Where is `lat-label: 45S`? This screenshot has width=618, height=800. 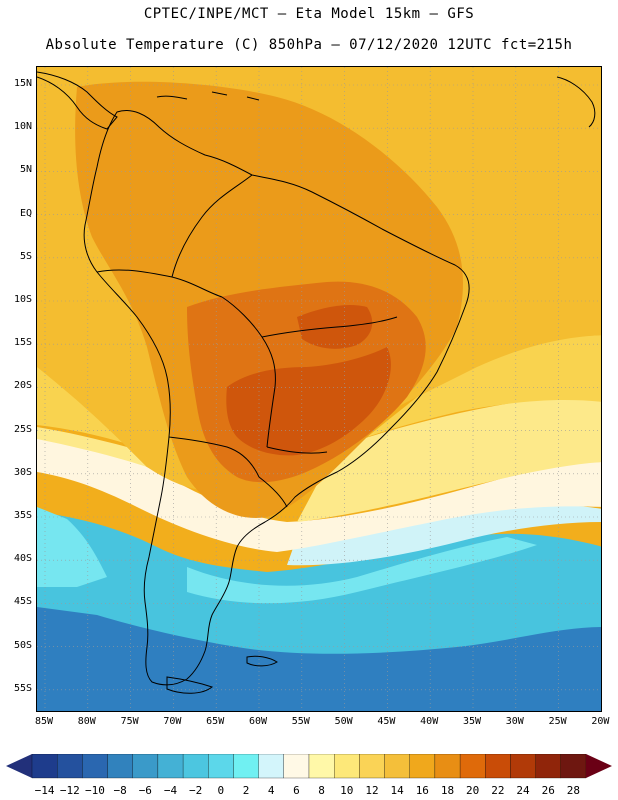 lat-label: 45S is located at coordinates (22, 602).